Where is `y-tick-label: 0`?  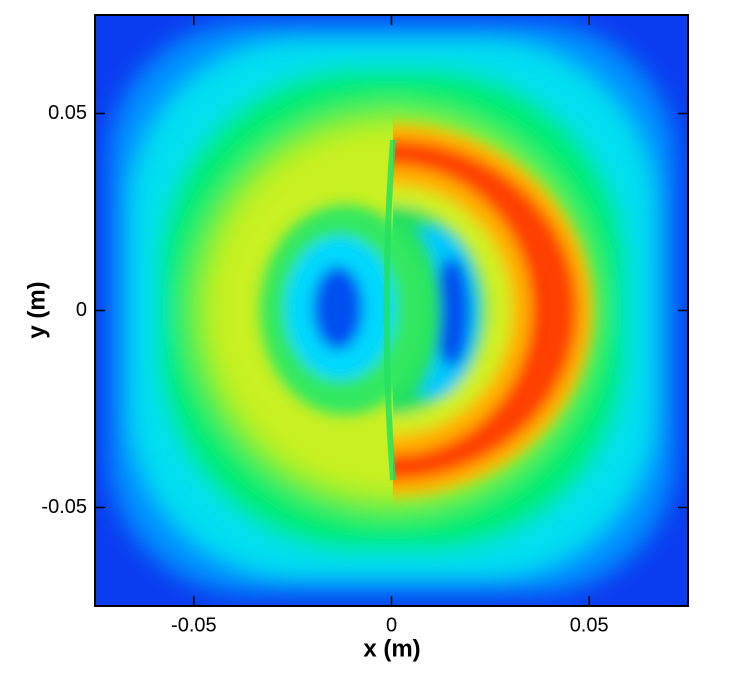
y-tick-label: 0 is located at coordinates (81, 310).